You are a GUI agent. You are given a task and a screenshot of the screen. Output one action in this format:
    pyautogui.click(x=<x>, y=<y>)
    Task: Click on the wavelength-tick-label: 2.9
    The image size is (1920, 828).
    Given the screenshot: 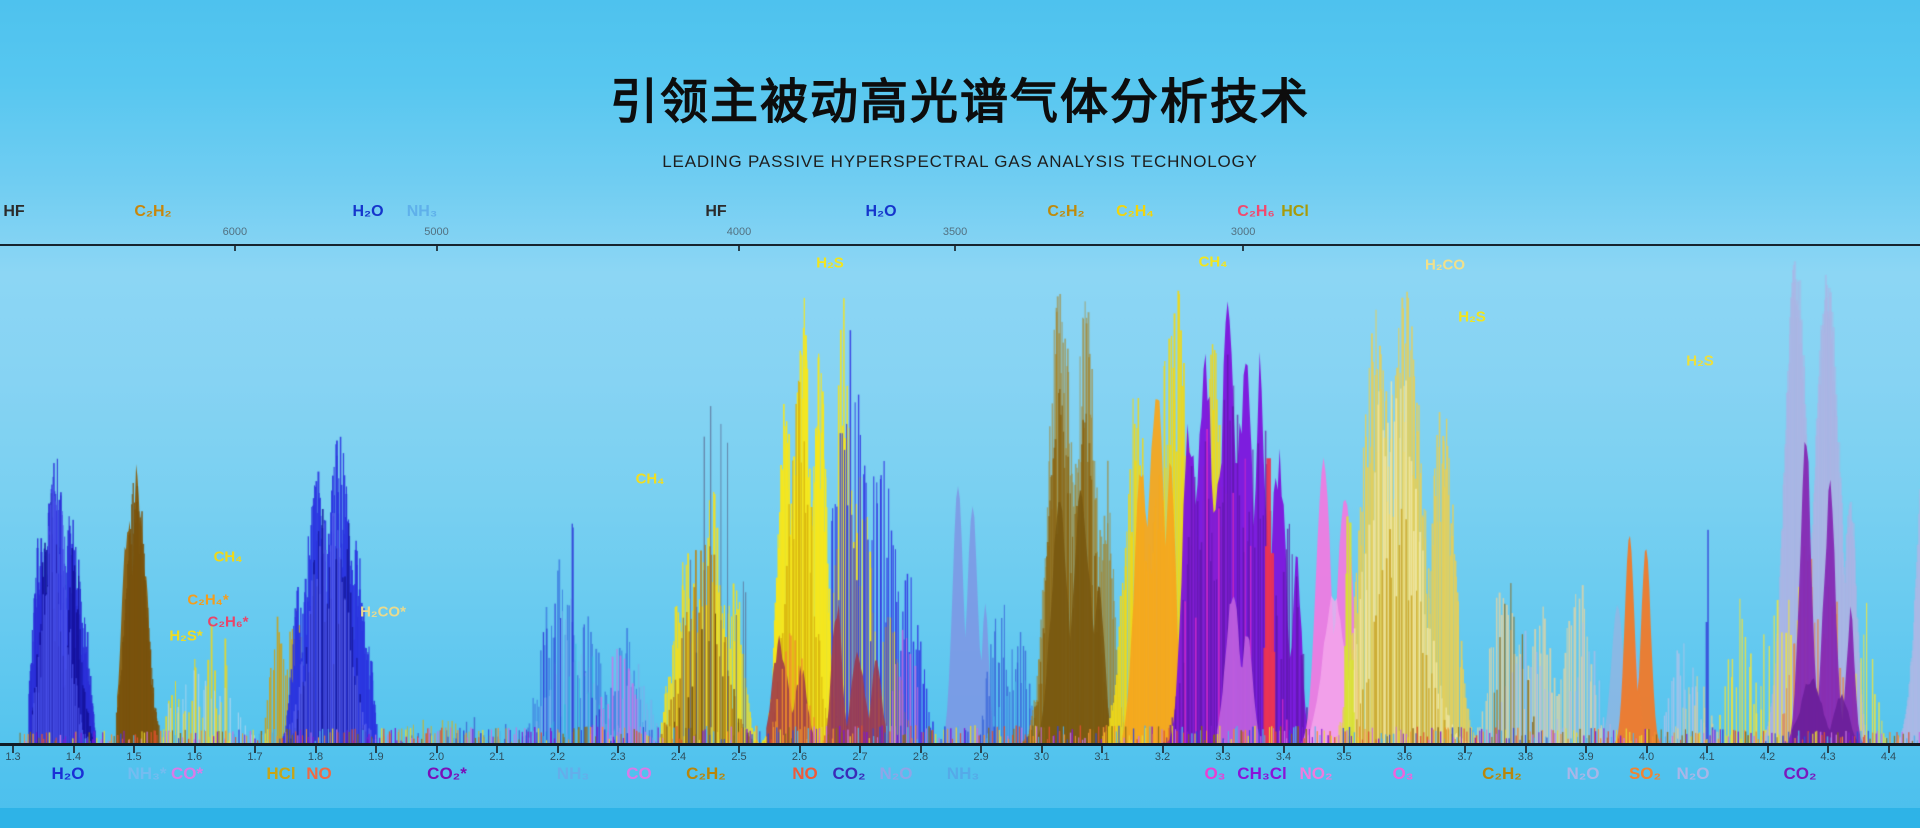 What is the action you would take?
    pyautogui.click(x=981, y=757)
    